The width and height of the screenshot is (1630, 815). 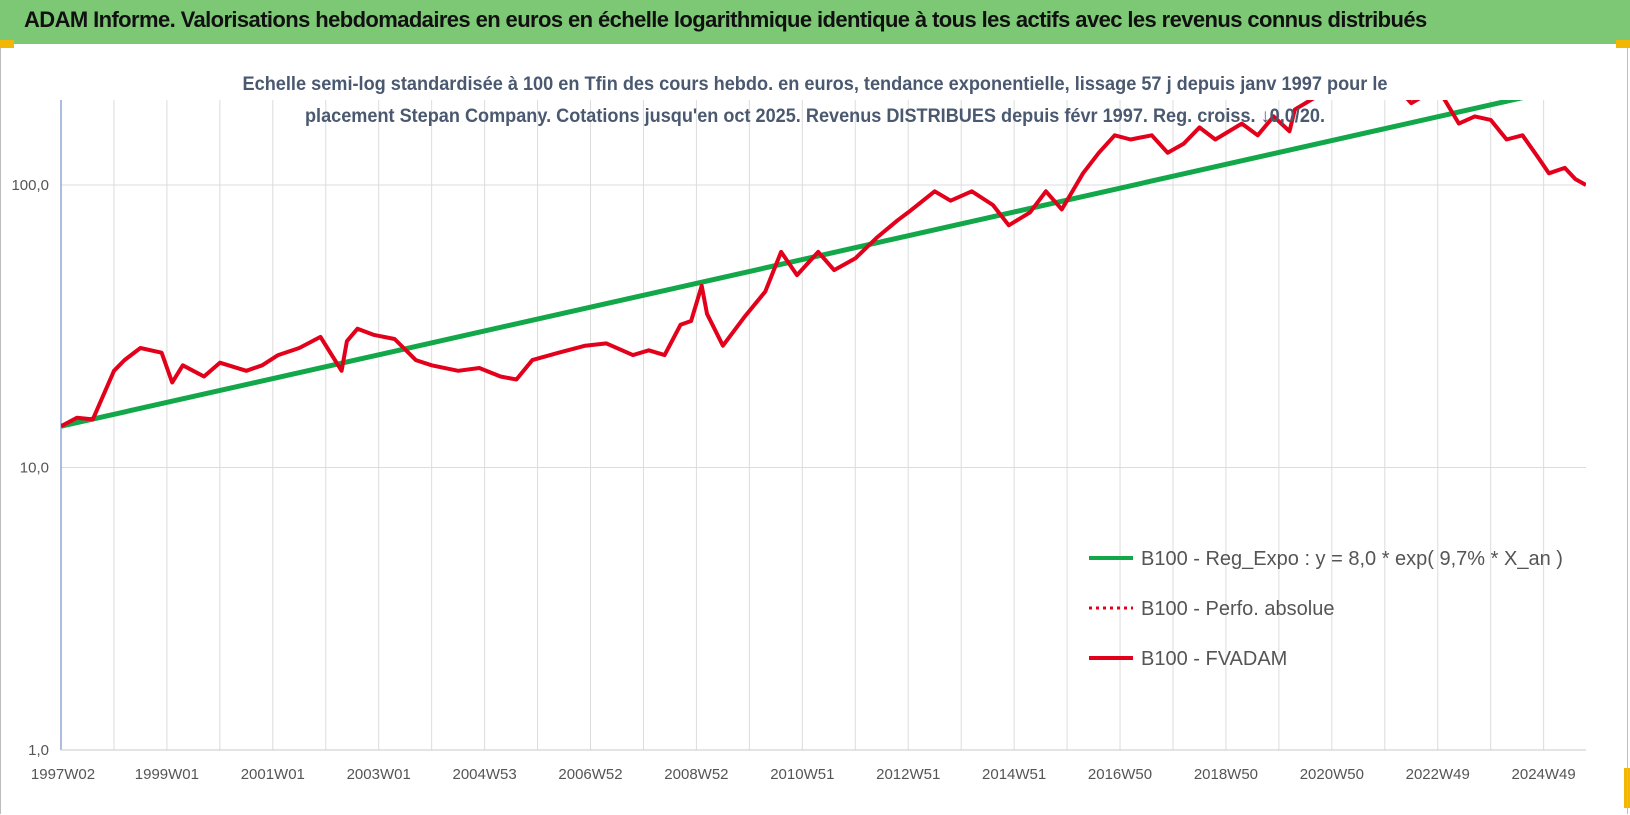 What do you see at coordinates (1332, 774) in the screenshot?
I see `x-tick-label: 2020W50` at bounding box center [1332, 774].